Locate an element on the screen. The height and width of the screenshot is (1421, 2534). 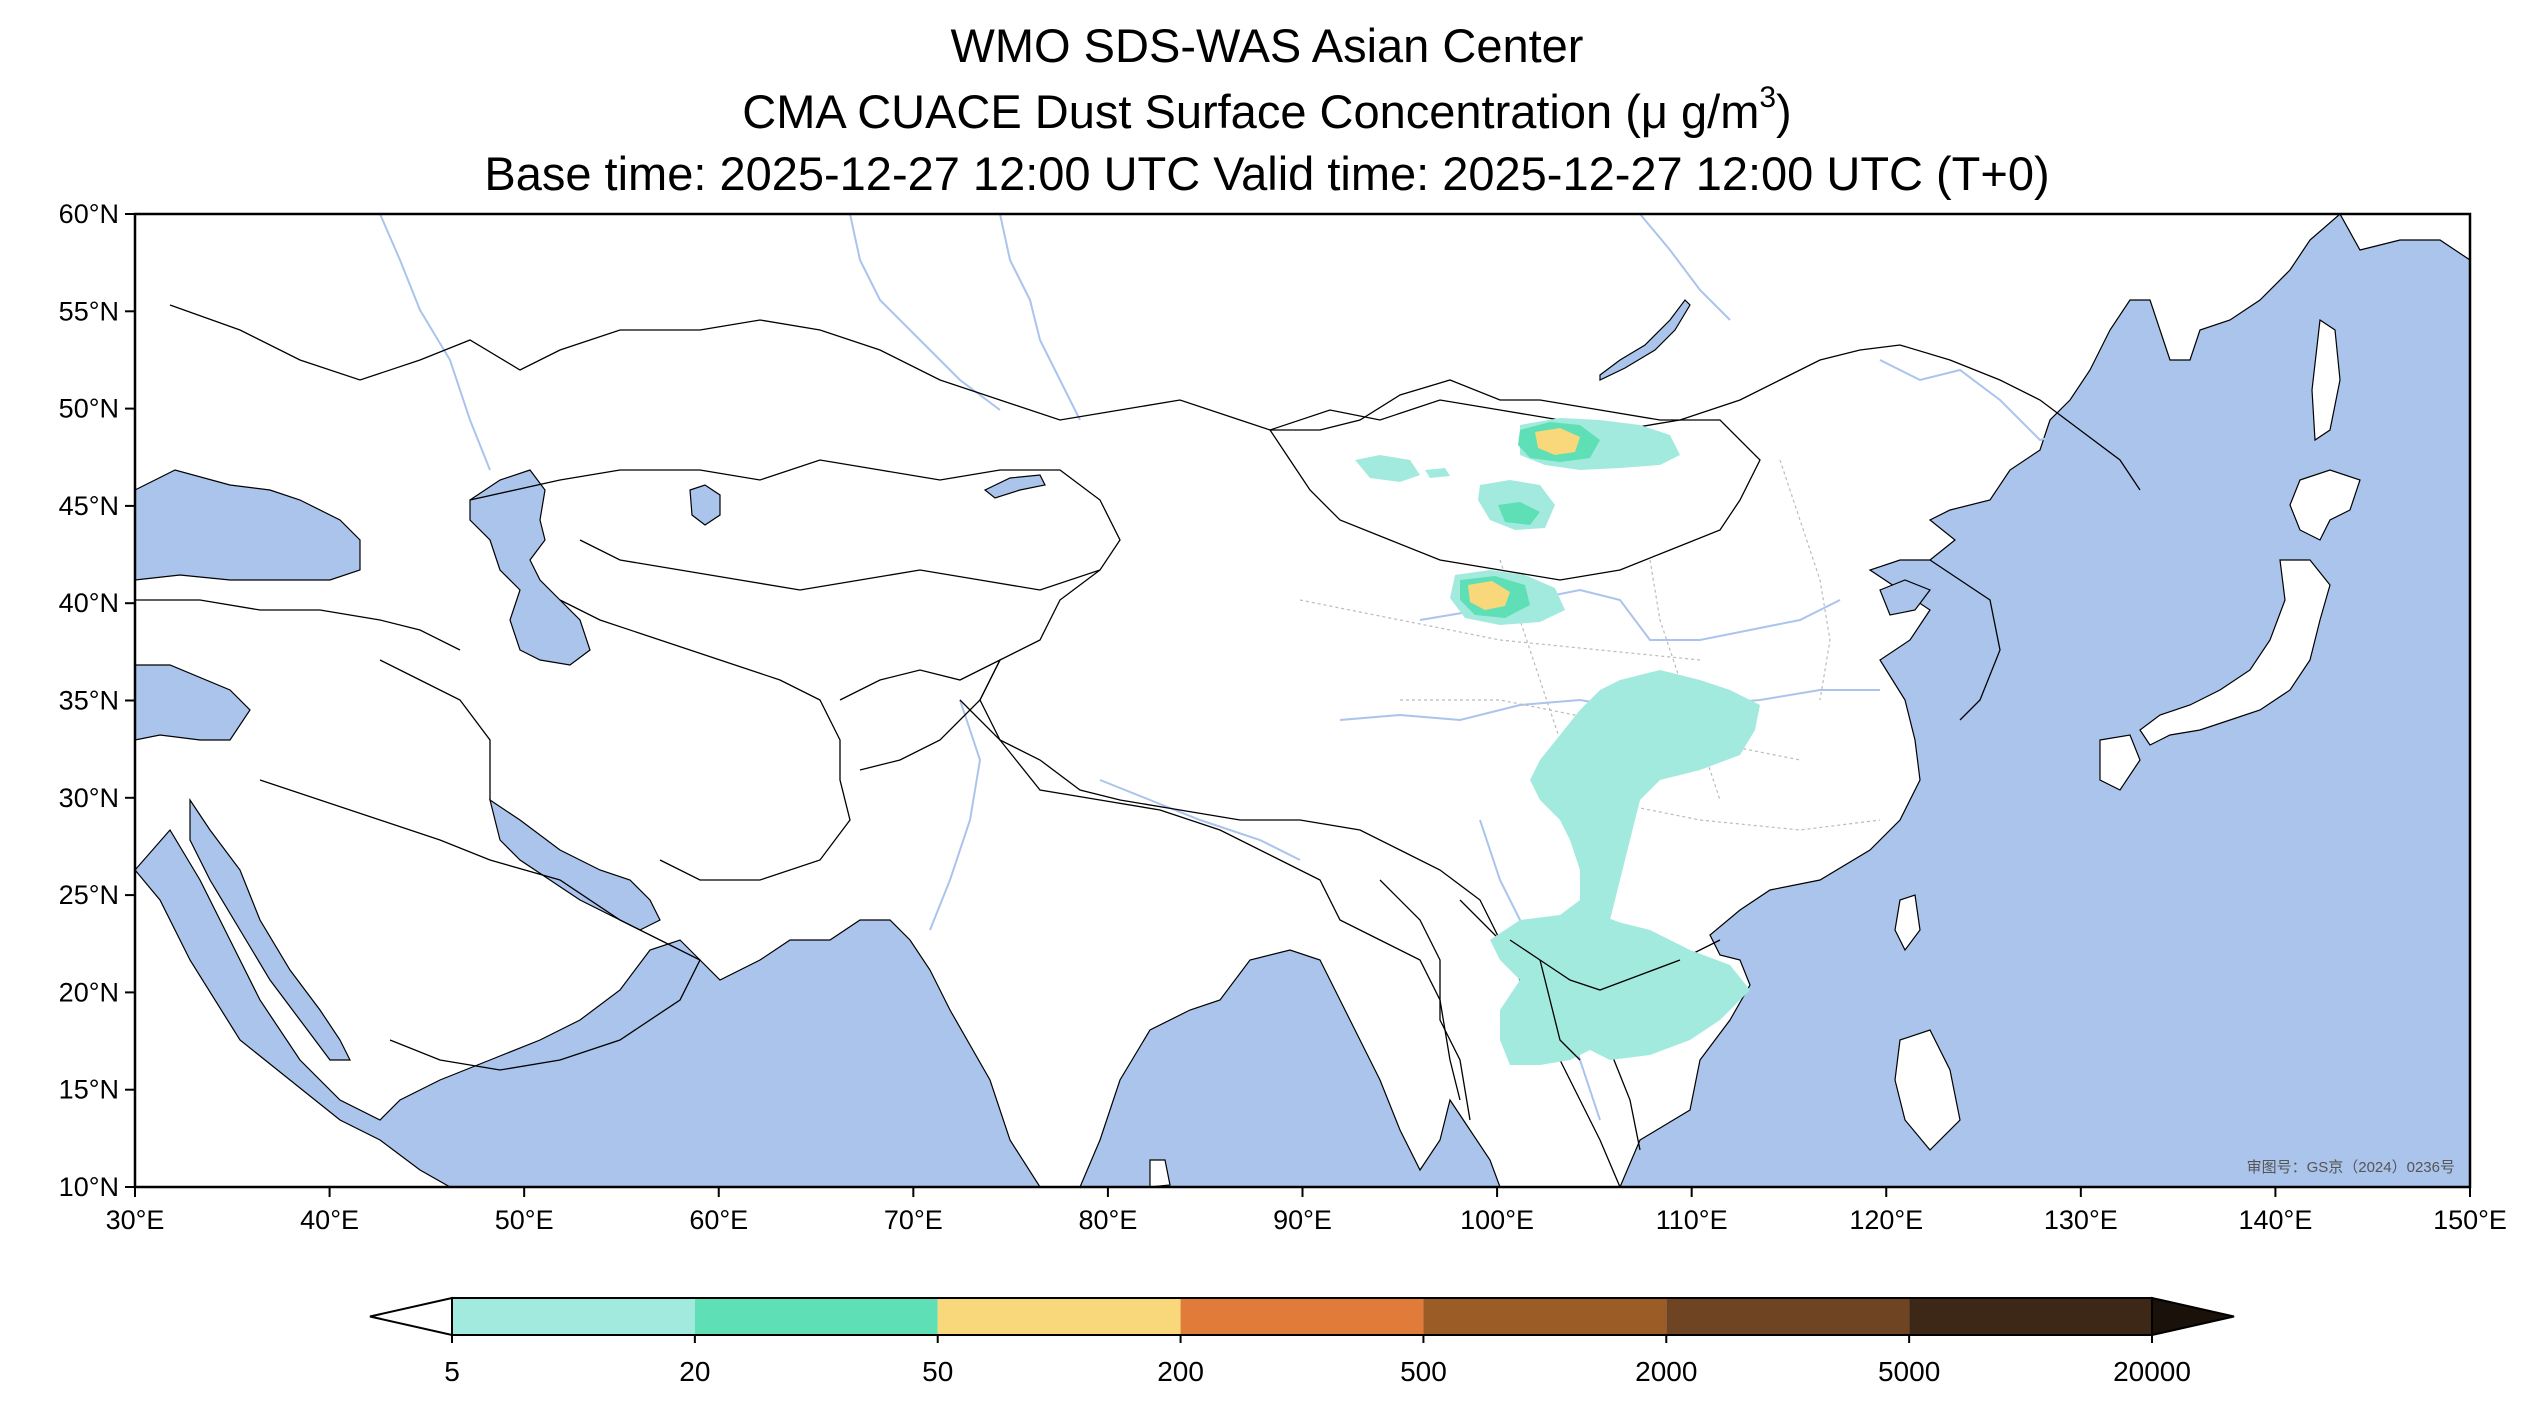
dust-concentration-layer is located at coordinates (1557, 741).